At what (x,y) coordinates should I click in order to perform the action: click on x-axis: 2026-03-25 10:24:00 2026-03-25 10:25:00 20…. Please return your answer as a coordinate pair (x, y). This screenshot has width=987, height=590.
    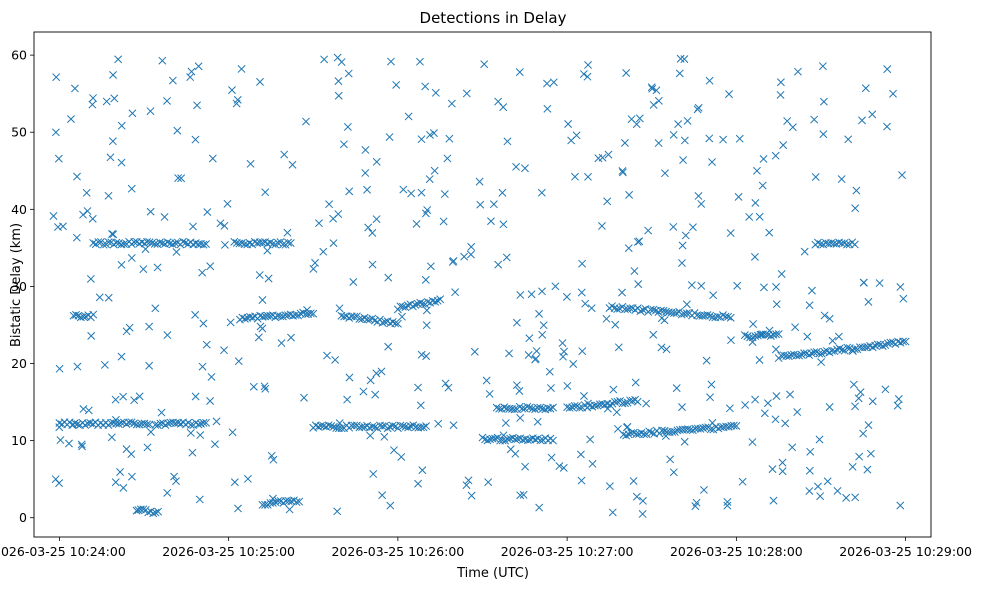
    Looking at the image, I should click on (486, 548).